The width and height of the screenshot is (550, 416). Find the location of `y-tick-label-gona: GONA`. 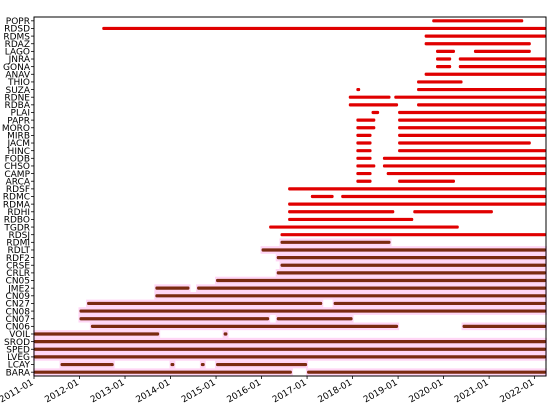

y-tick-label-gona: GONA is located at coordinates (17, 68).